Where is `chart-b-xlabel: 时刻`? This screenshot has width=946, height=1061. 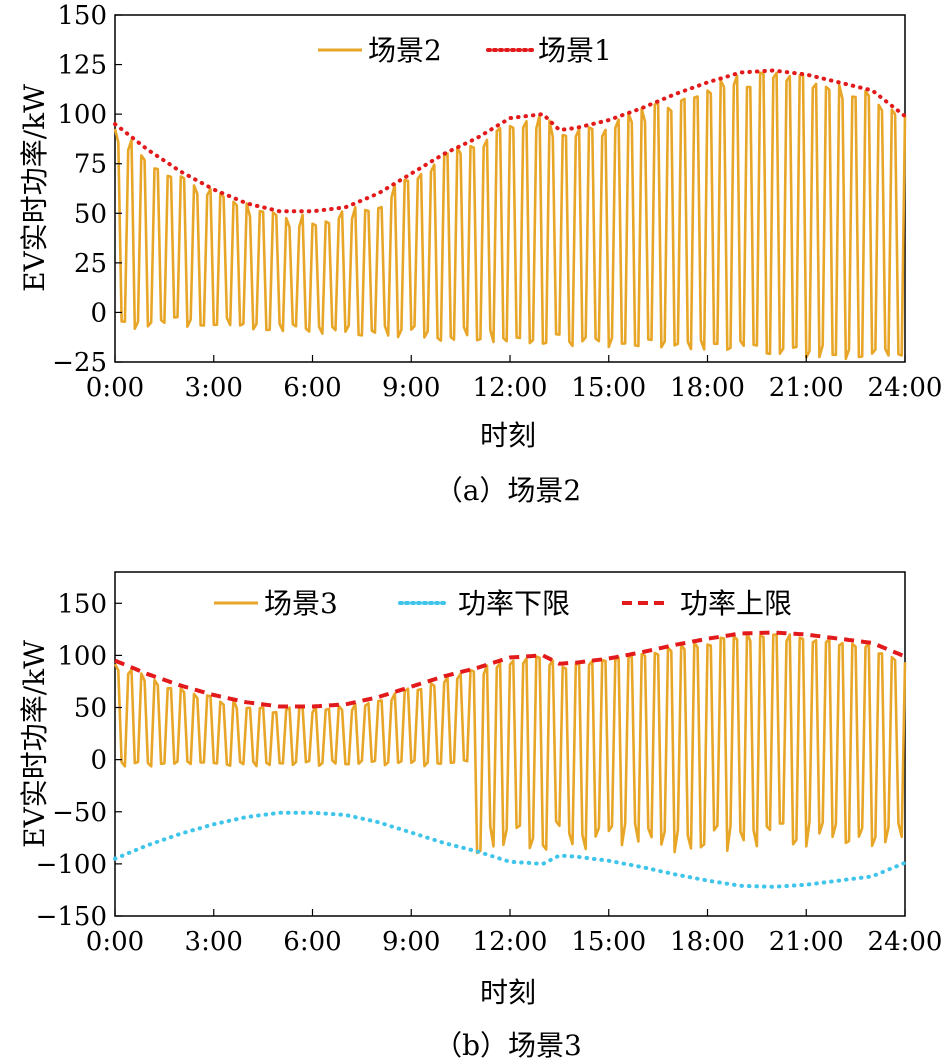 chart-b-xlabel: 时刻 is located at coordinates (508, 992).